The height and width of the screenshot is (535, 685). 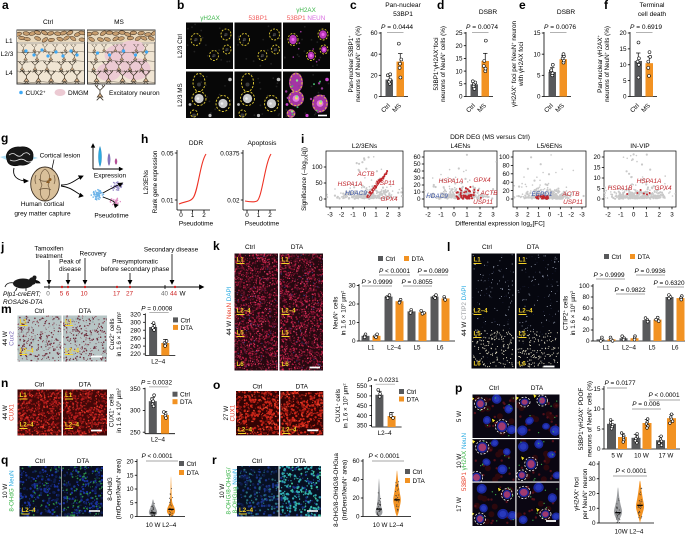 What do you see at coordinates (573, 312) in the screenshot?
I see `svg-text: in 1.6 × 105 µm2` at bounding box center [573, 312].